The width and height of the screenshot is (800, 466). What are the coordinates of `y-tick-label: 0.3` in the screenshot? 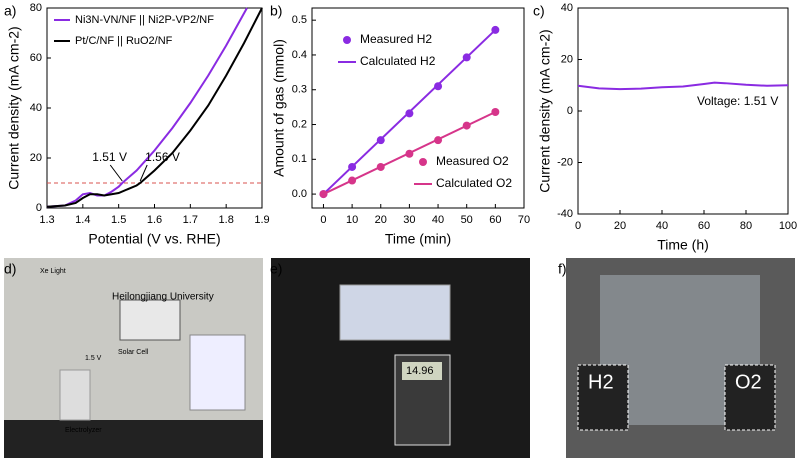 It's located at (299, 90).